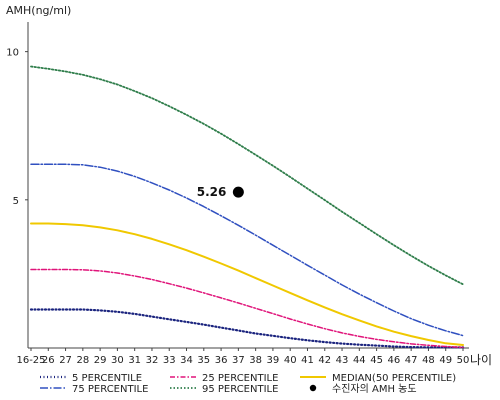 The height and width of the screenshot is (400, 500). Describe the element at coordinates (152, 360) in the screenshot. I see `x-tick-label: 32` at that location.